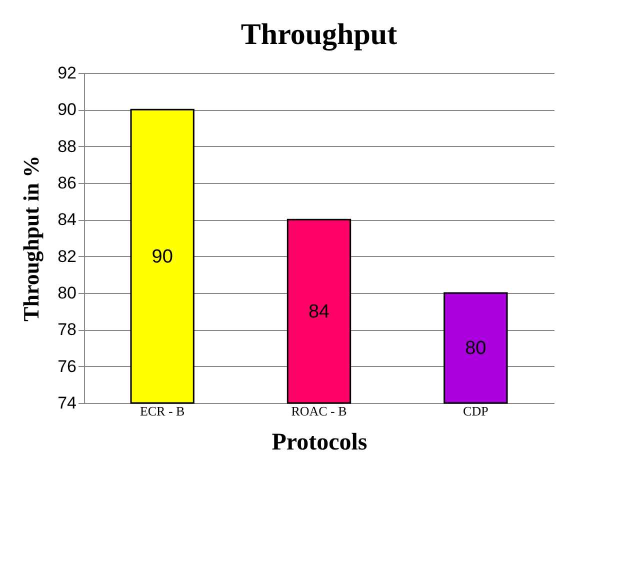 The width and height of the screenshot is (630, 562). What do you see at coordinates (319, 311) in the screenshot?
I see `data-label: 84` at bounding box center [319, 311].